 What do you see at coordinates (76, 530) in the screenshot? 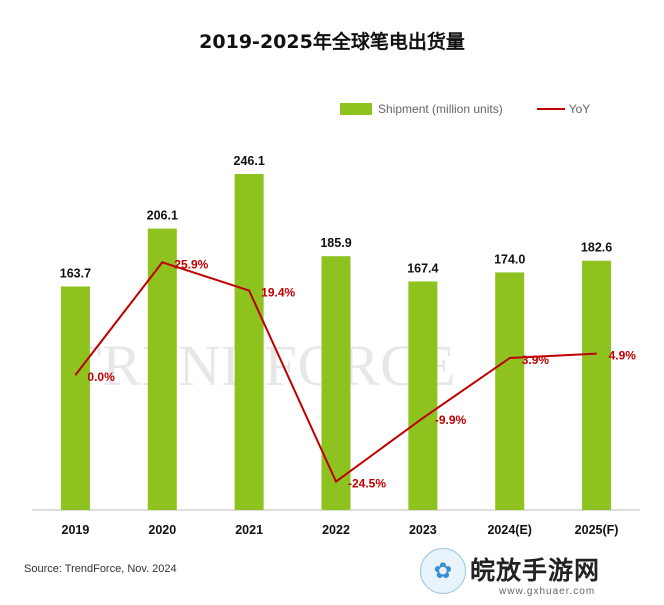
I see `x-tick-label: 2019` at bounding box center [76, 530].